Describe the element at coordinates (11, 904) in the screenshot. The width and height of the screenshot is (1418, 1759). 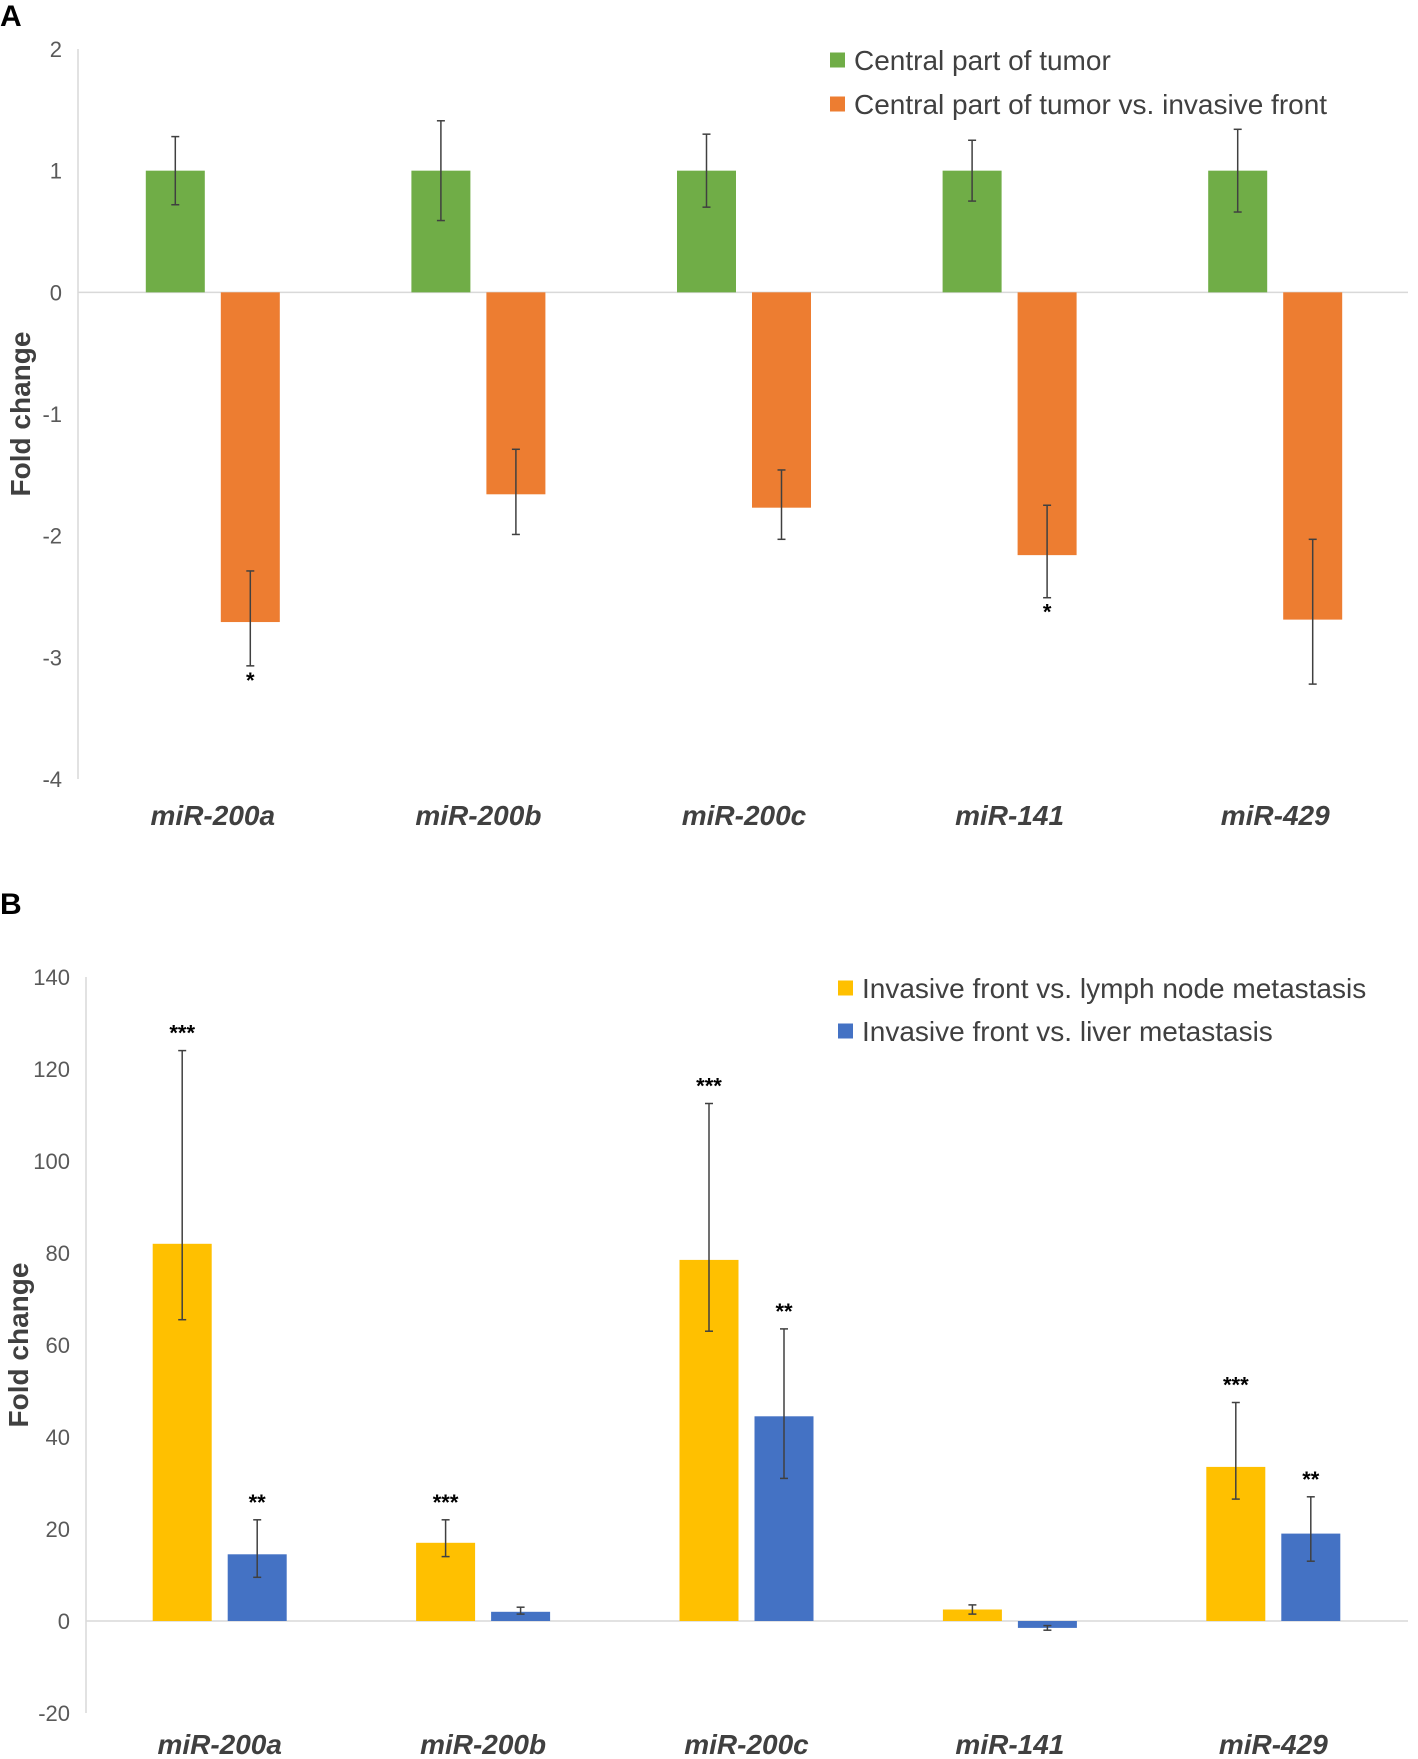
I see `panel-label-b: B` at that location.